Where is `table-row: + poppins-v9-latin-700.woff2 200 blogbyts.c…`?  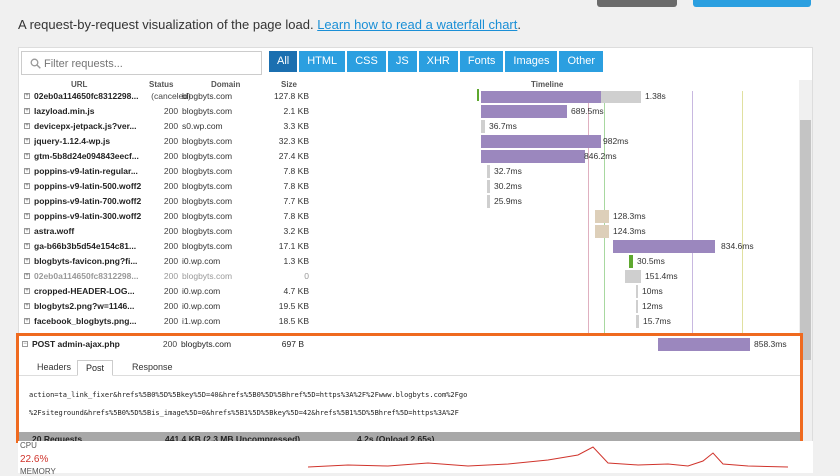 table-row: + poppins-v9-latin-700.woff2 200 blogbyts.c… is located at coordinates (409, 201).